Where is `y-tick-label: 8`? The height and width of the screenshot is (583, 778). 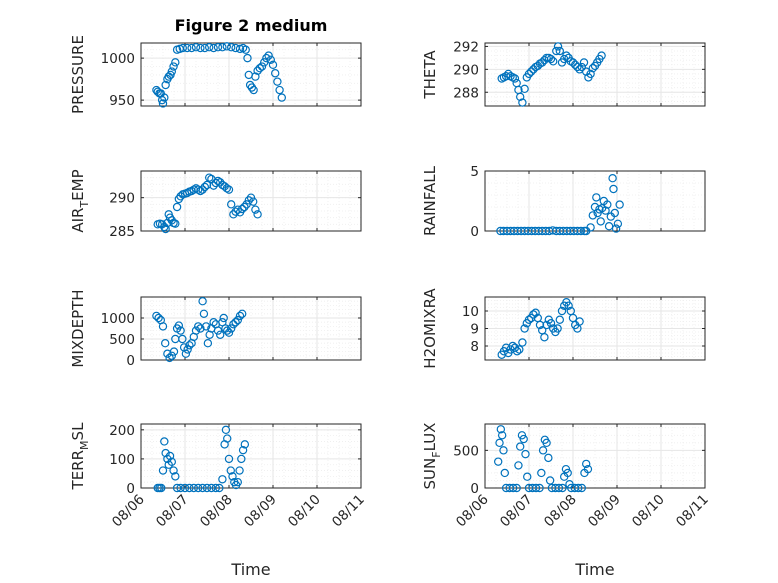 y-tick-label: 8 is located at coordinates (474, 347).